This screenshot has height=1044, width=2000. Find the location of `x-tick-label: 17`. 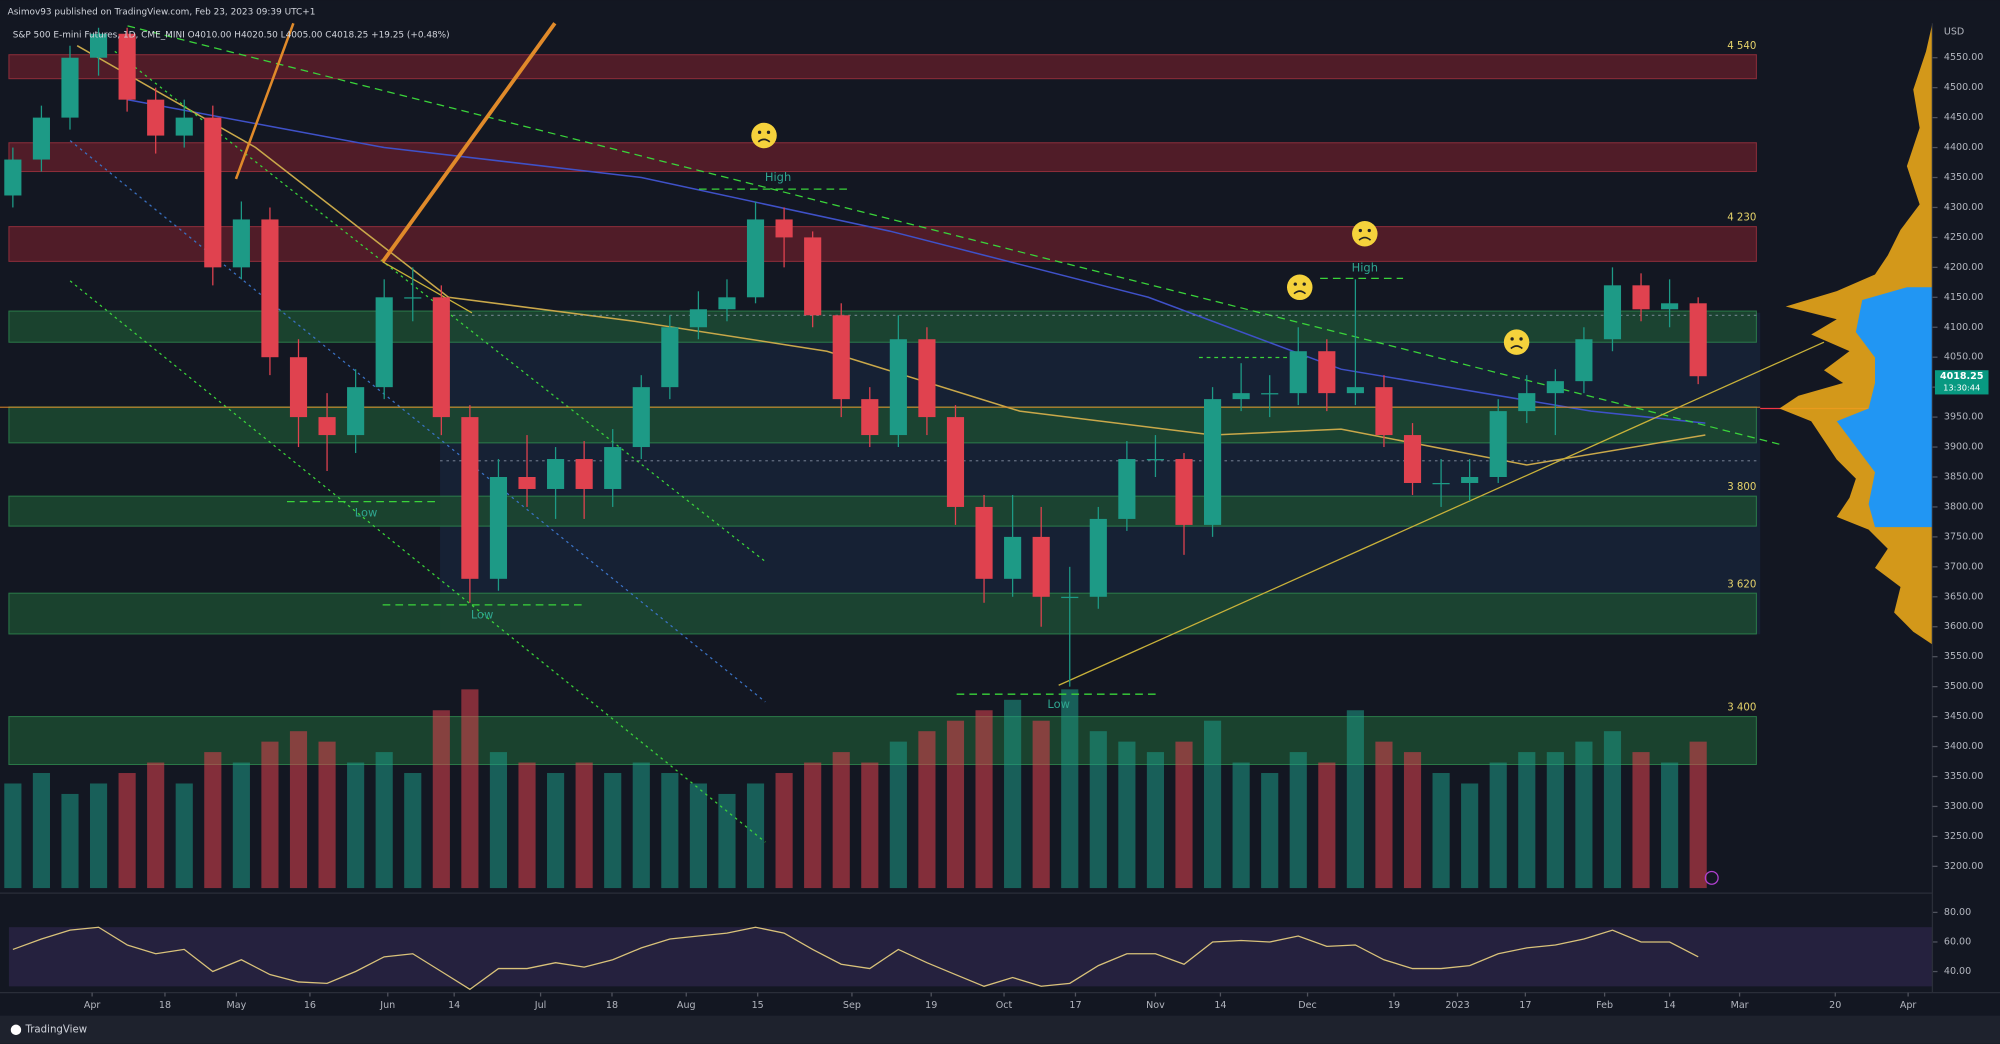

x-tick-label: 17 is located at coordinates (1525, 1005).